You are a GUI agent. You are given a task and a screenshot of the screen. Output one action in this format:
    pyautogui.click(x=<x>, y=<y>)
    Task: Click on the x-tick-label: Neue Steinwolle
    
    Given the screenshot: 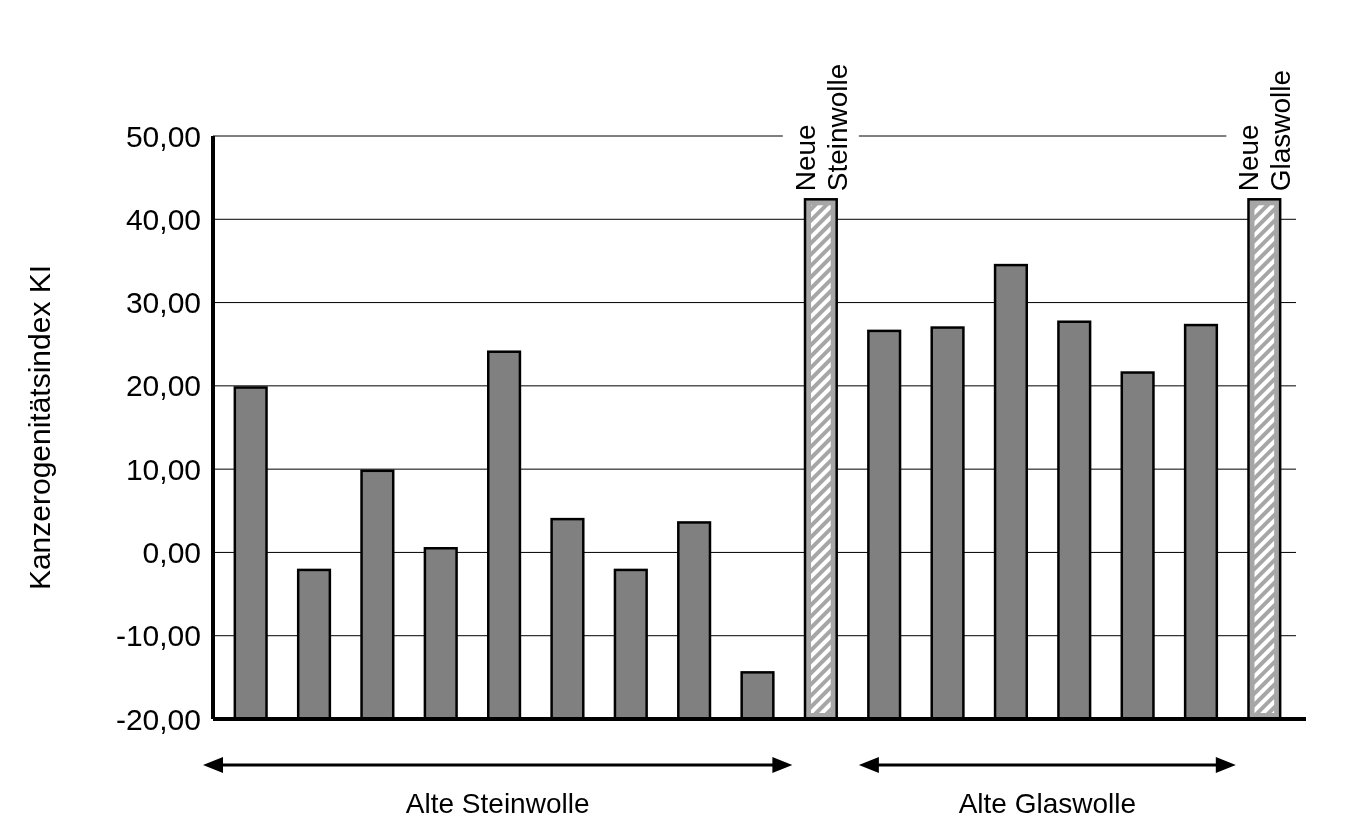 What is the action you would take?
    pyautogui.click(x=821, y=127)
    